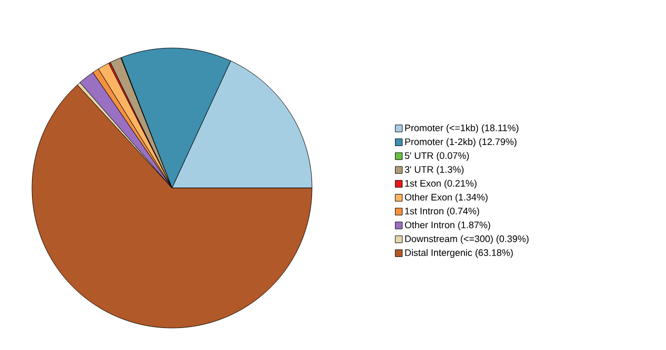 The image size is (666, 350). I want to click on legend-label: Downstream (<=300) (0.39%), so click(467, 239).